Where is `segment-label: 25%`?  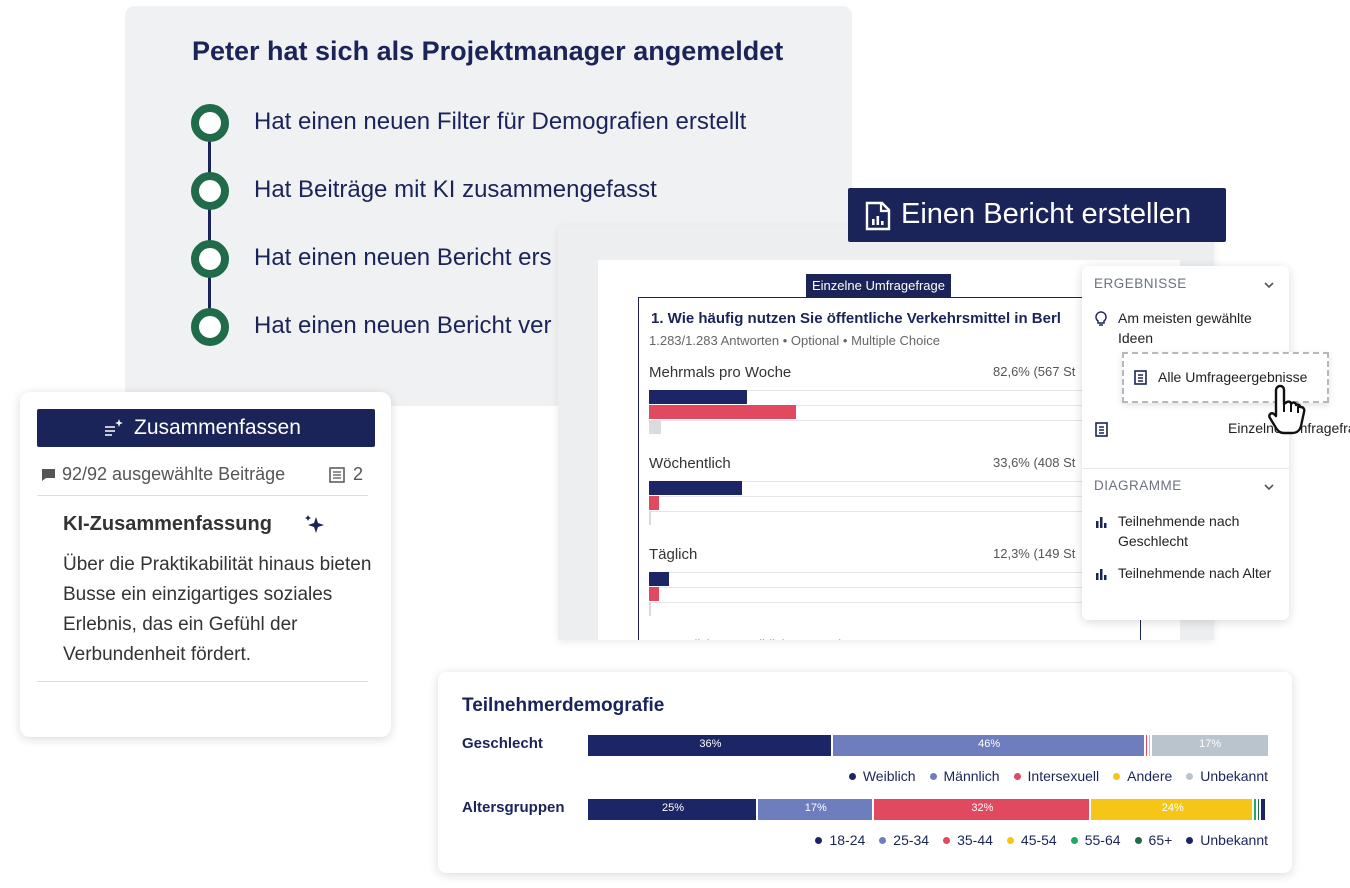
segment-label: 25% is located at coordinates (673, 808).